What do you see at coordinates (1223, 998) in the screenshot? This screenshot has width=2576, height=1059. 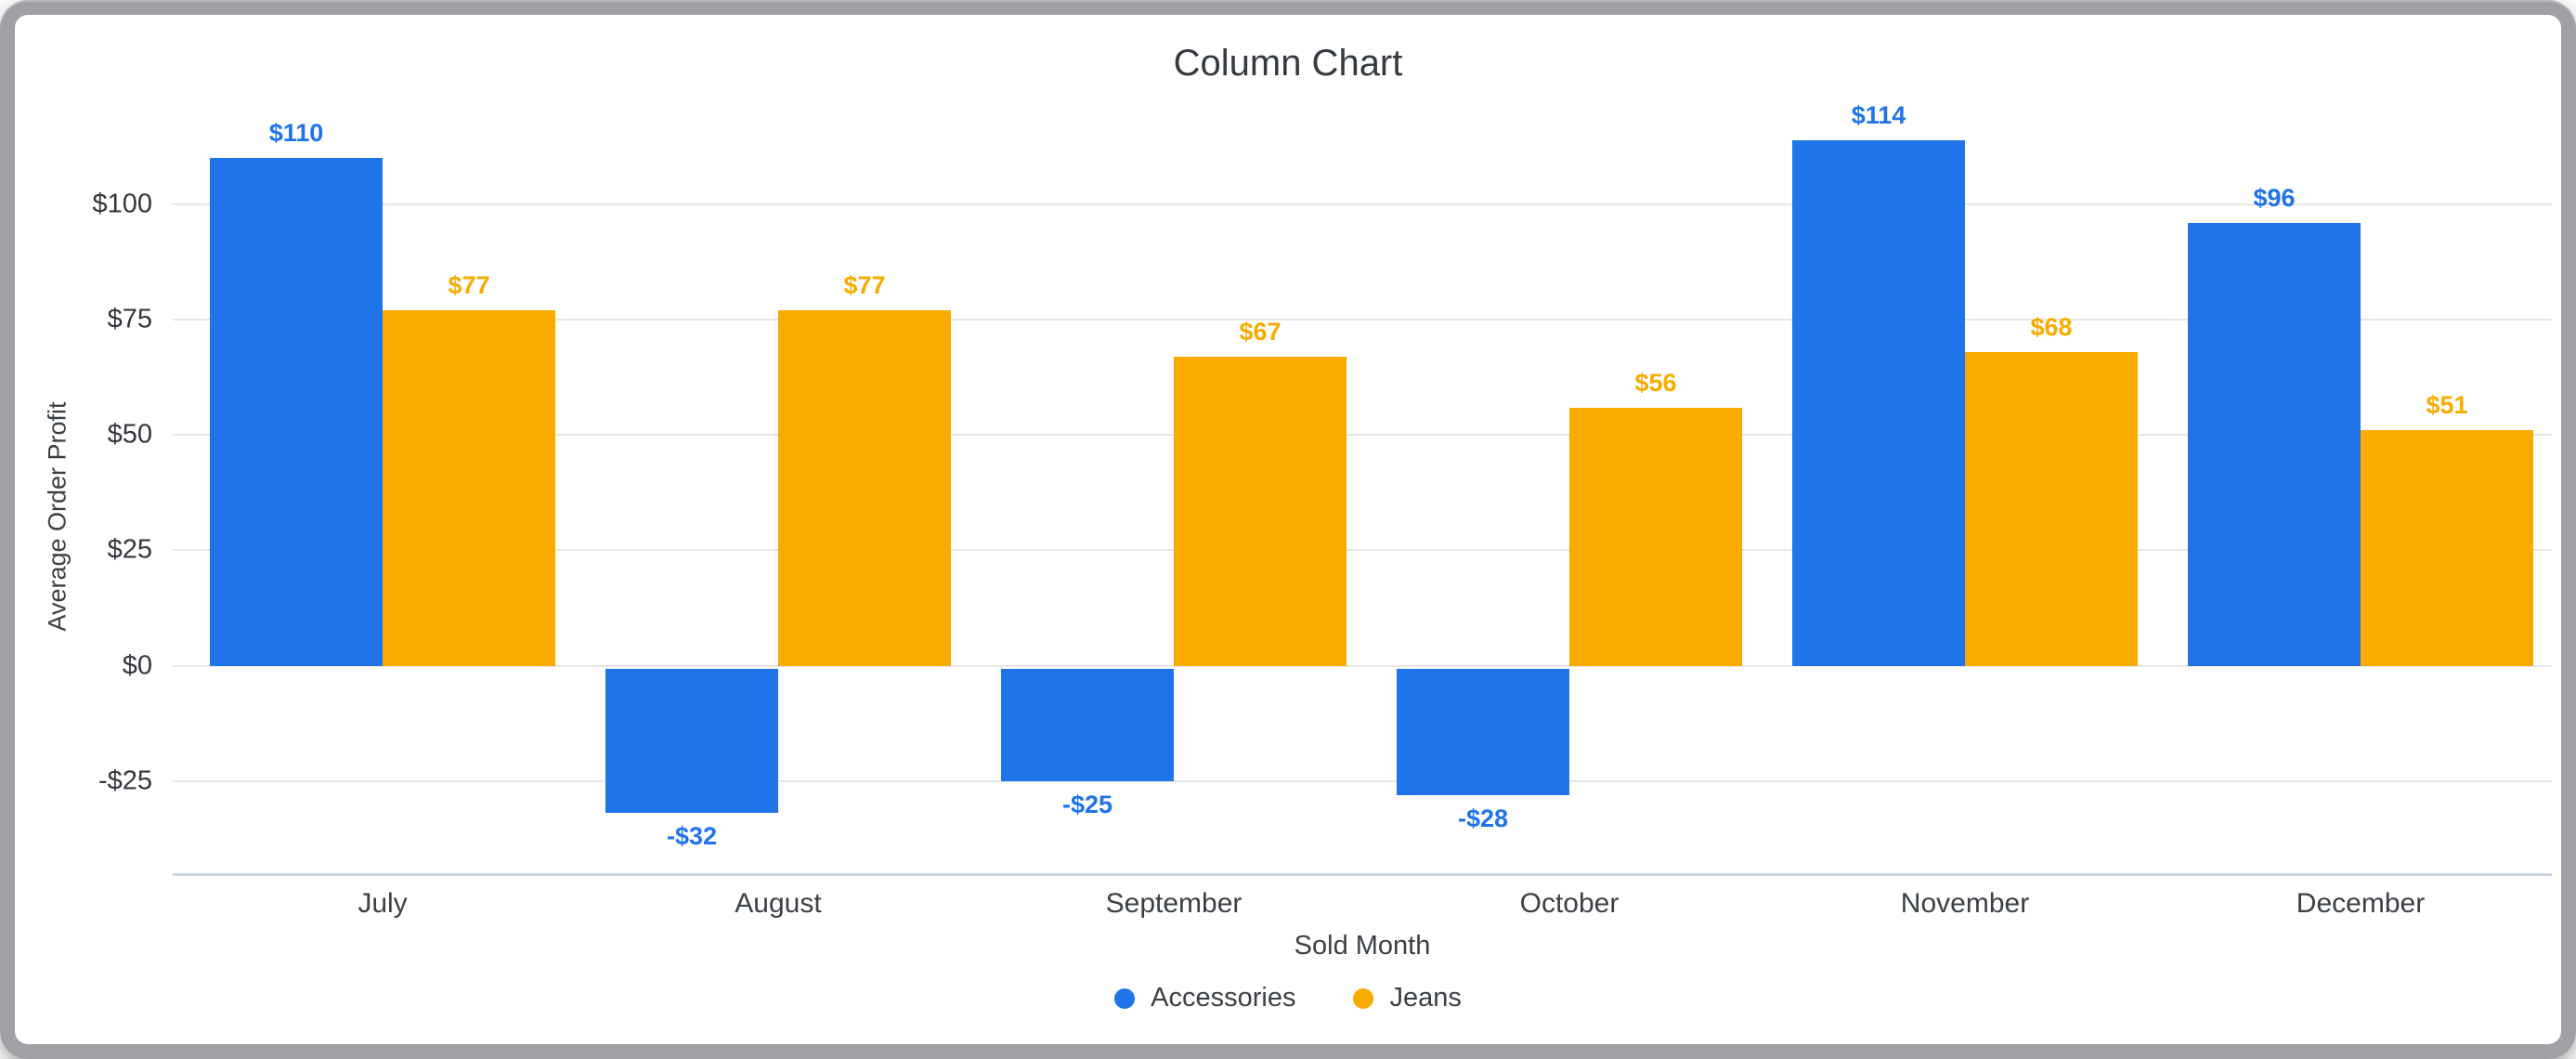 I see `legend-label: Accessories` at bounding box center [1223, 998].